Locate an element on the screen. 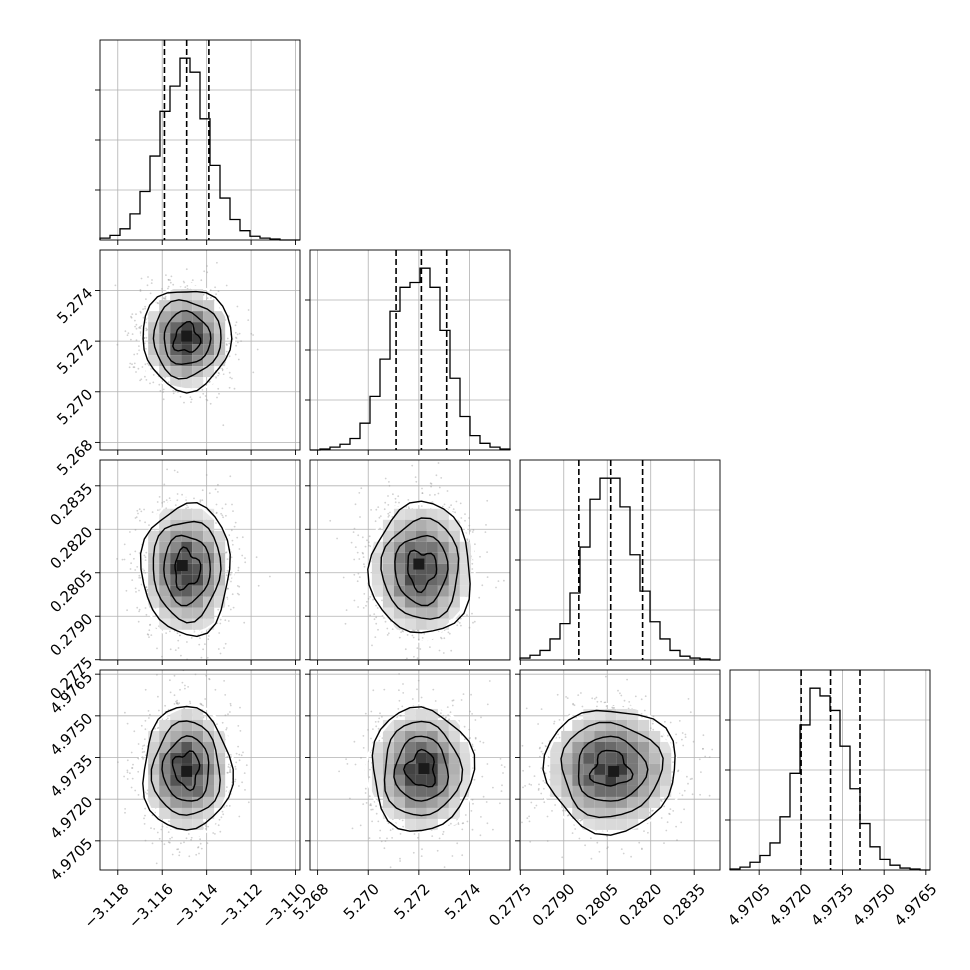  histogram-step is located at coordinates (829, 779).